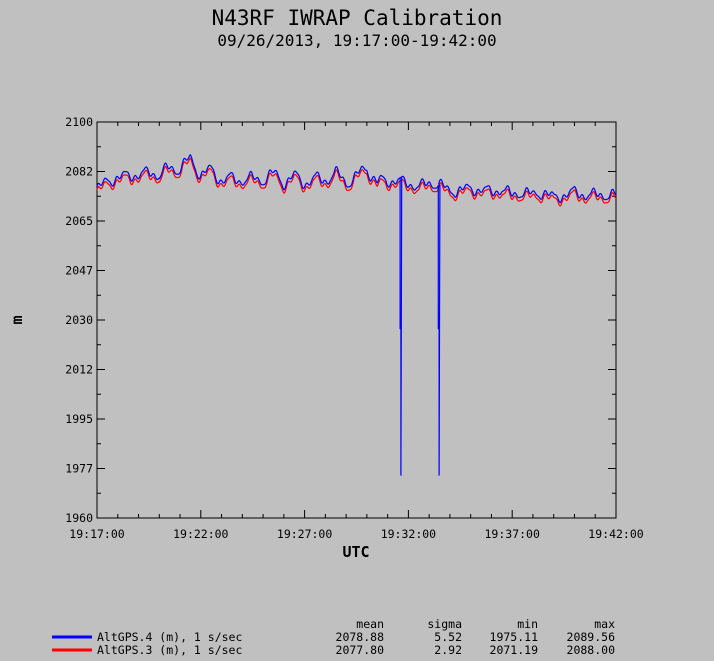 Image resolution: width=714 pixels, height=661 pixels. What do you see at coordinates (79, 122) in the screenshot?
I see `y-tick-label: 2100` at bounding box center [79, 122].